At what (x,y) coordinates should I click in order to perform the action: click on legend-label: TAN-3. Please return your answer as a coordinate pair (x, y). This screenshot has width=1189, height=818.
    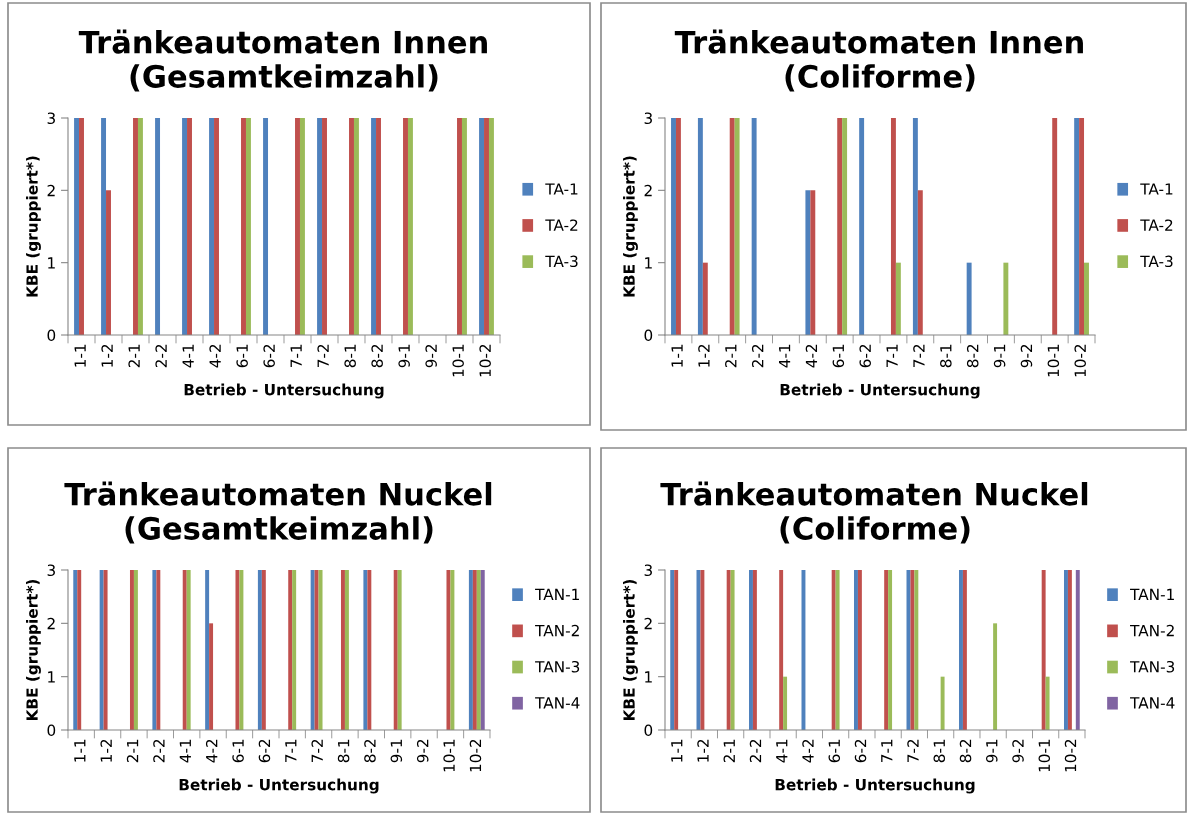
    Looking at the image, I should click on (557, 666).